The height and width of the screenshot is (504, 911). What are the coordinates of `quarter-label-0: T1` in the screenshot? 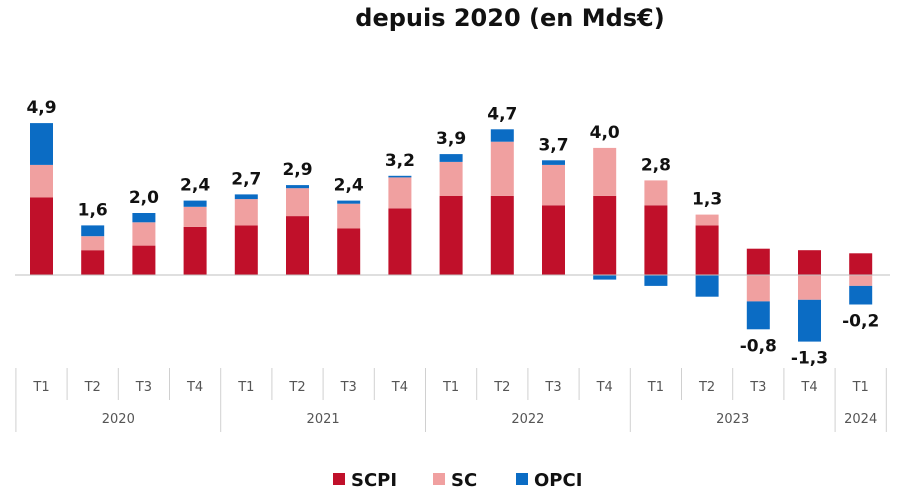 It's located at (40, 387).